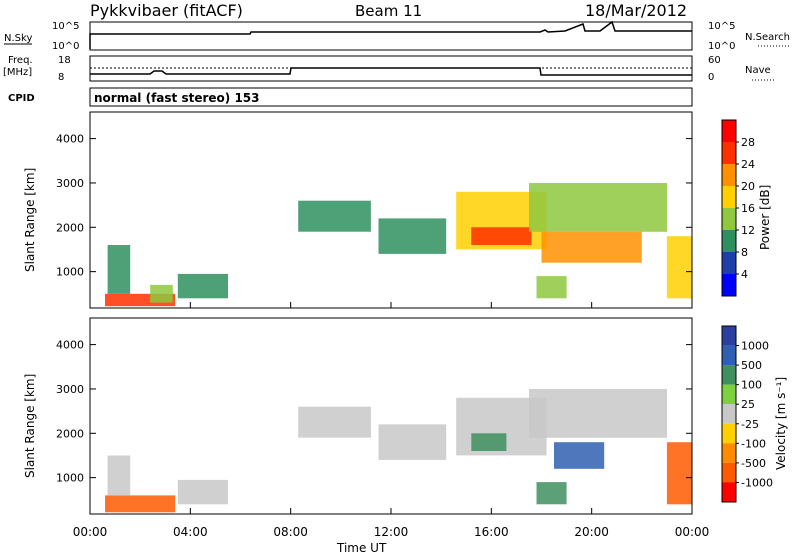 Image resolution: width=800 pixels, height=554 pixels. What do you see at coordinates (177, 98) in the screenshot?
I see `cpid-text: normal (fast stereo) 153` at bounding box center [177, 98].